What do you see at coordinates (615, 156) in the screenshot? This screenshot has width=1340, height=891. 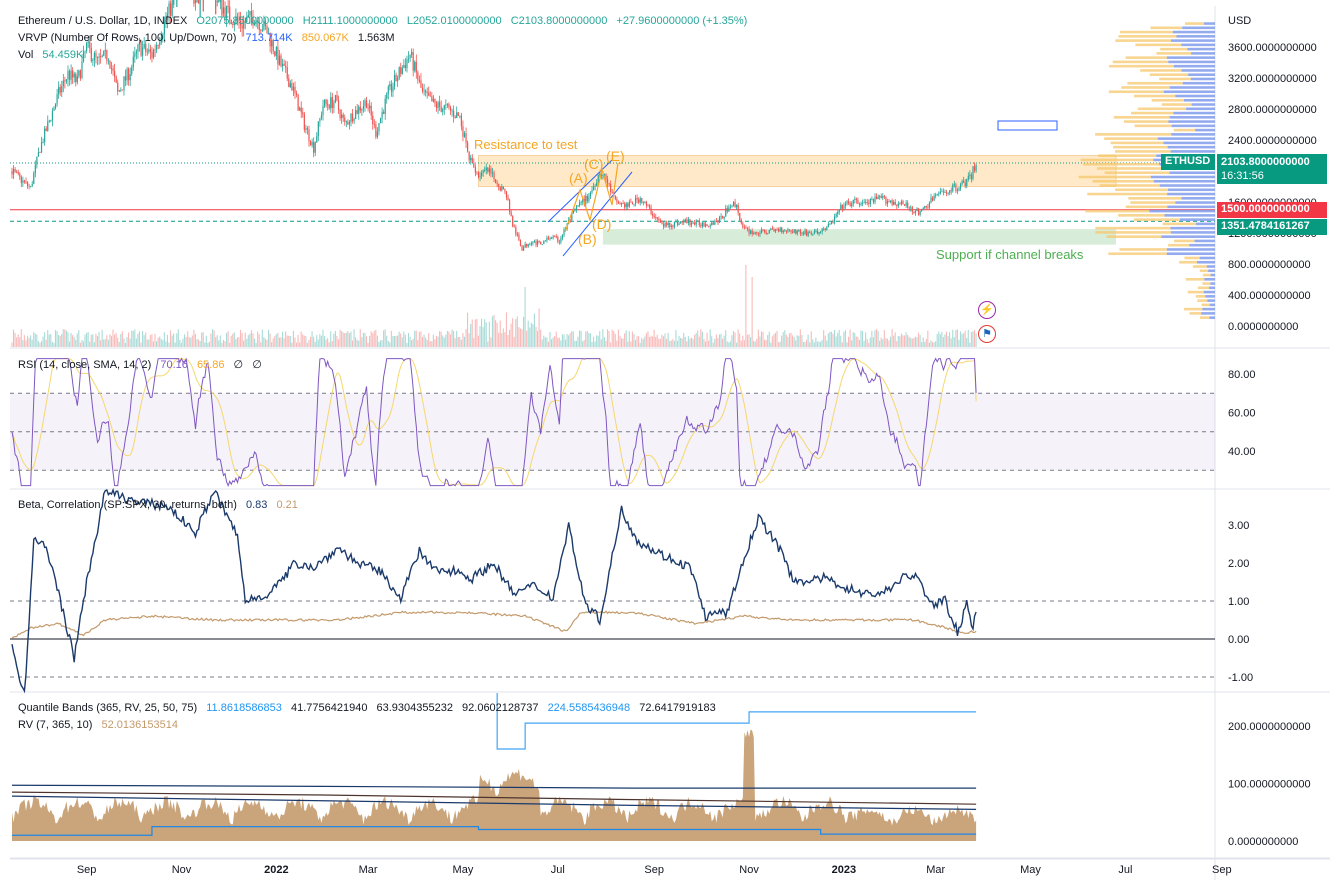 I see `wave-label-e: (E)` at bounding box center [615, 156].